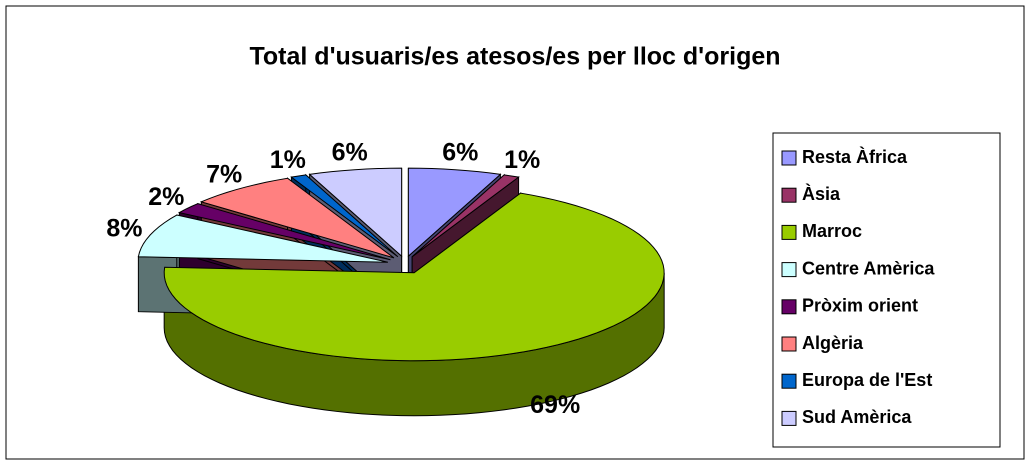  I want to click on legend-label: Resta Àfrica, so click(855, 156).